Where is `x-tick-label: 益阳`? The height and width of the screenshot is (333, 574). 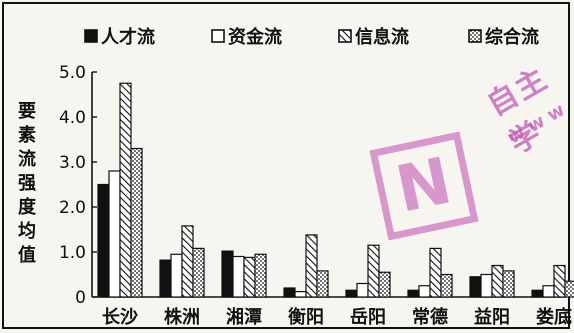 x-tick-label: 益阳 is located at coordinates (492, 317).